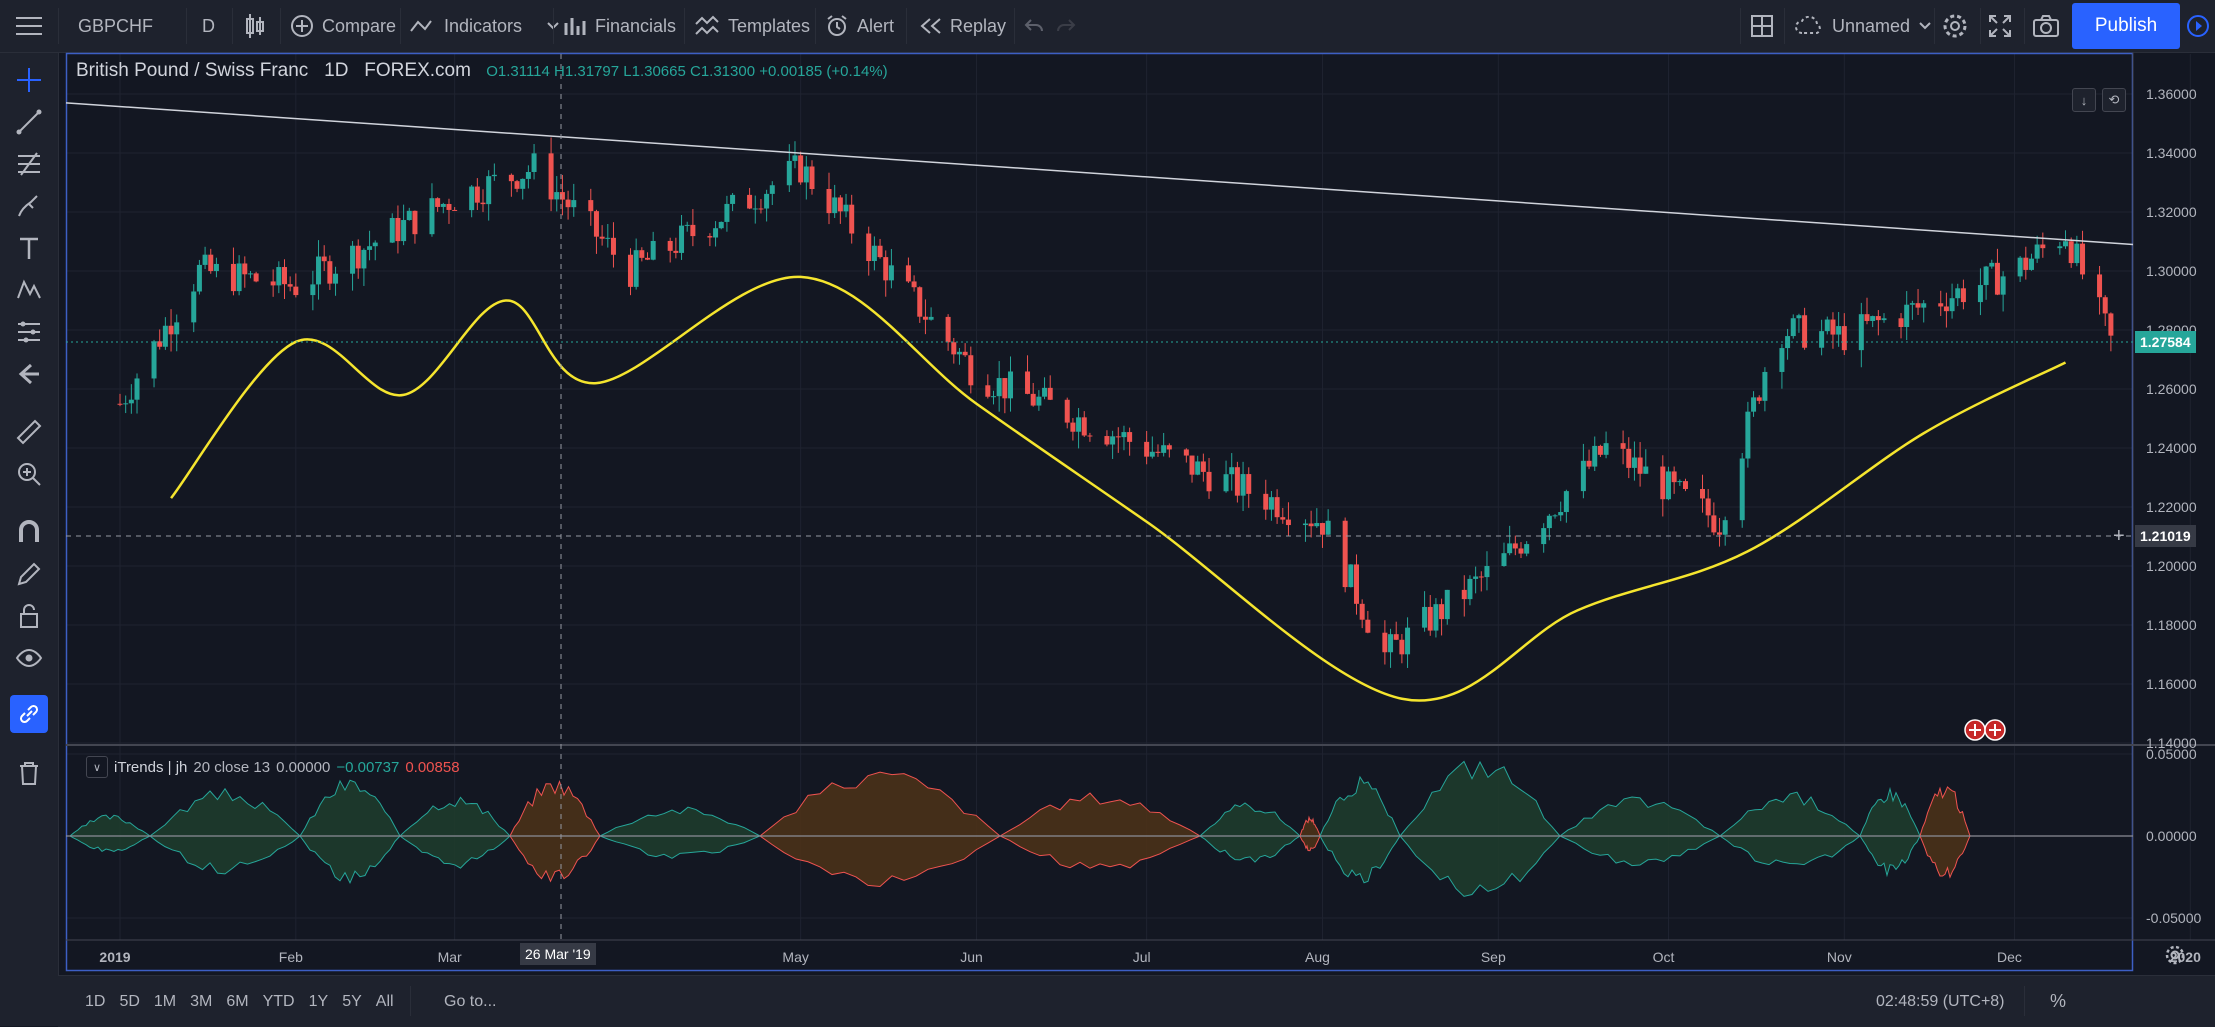 Image resolution: width=2215 pixels, height=1027 pixels. What do you see at coordinates (352, 1001) in the screenshot?
I see `range-5y: 5Y` at bounding box center [352, 1001].